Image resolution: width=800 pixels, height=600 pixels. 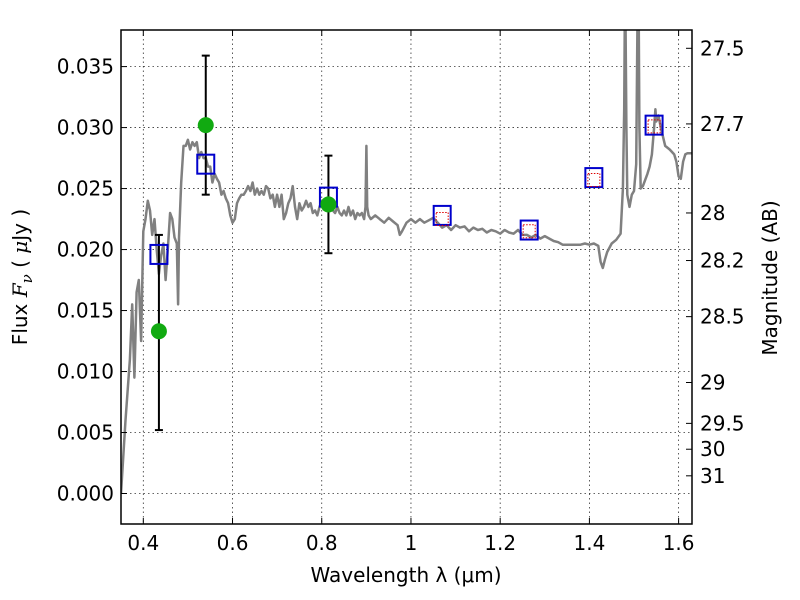 I want to click on y-tick-label: 0.000, so click(x=85, y=494).